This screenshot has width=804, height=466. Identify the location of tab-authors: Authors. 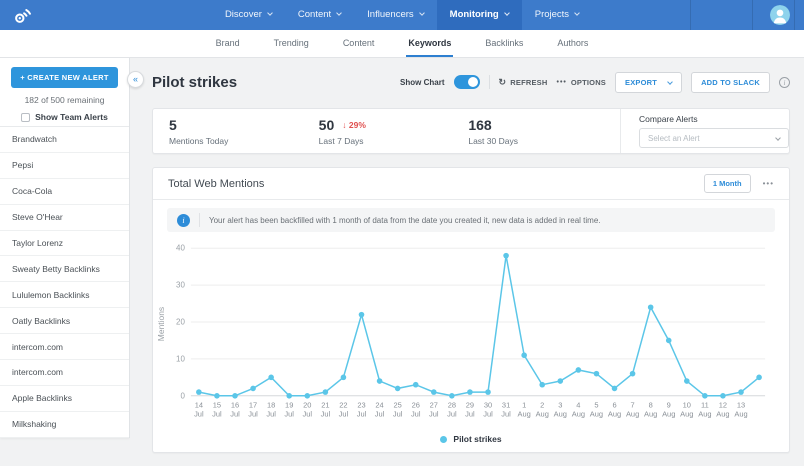
(573, 43).